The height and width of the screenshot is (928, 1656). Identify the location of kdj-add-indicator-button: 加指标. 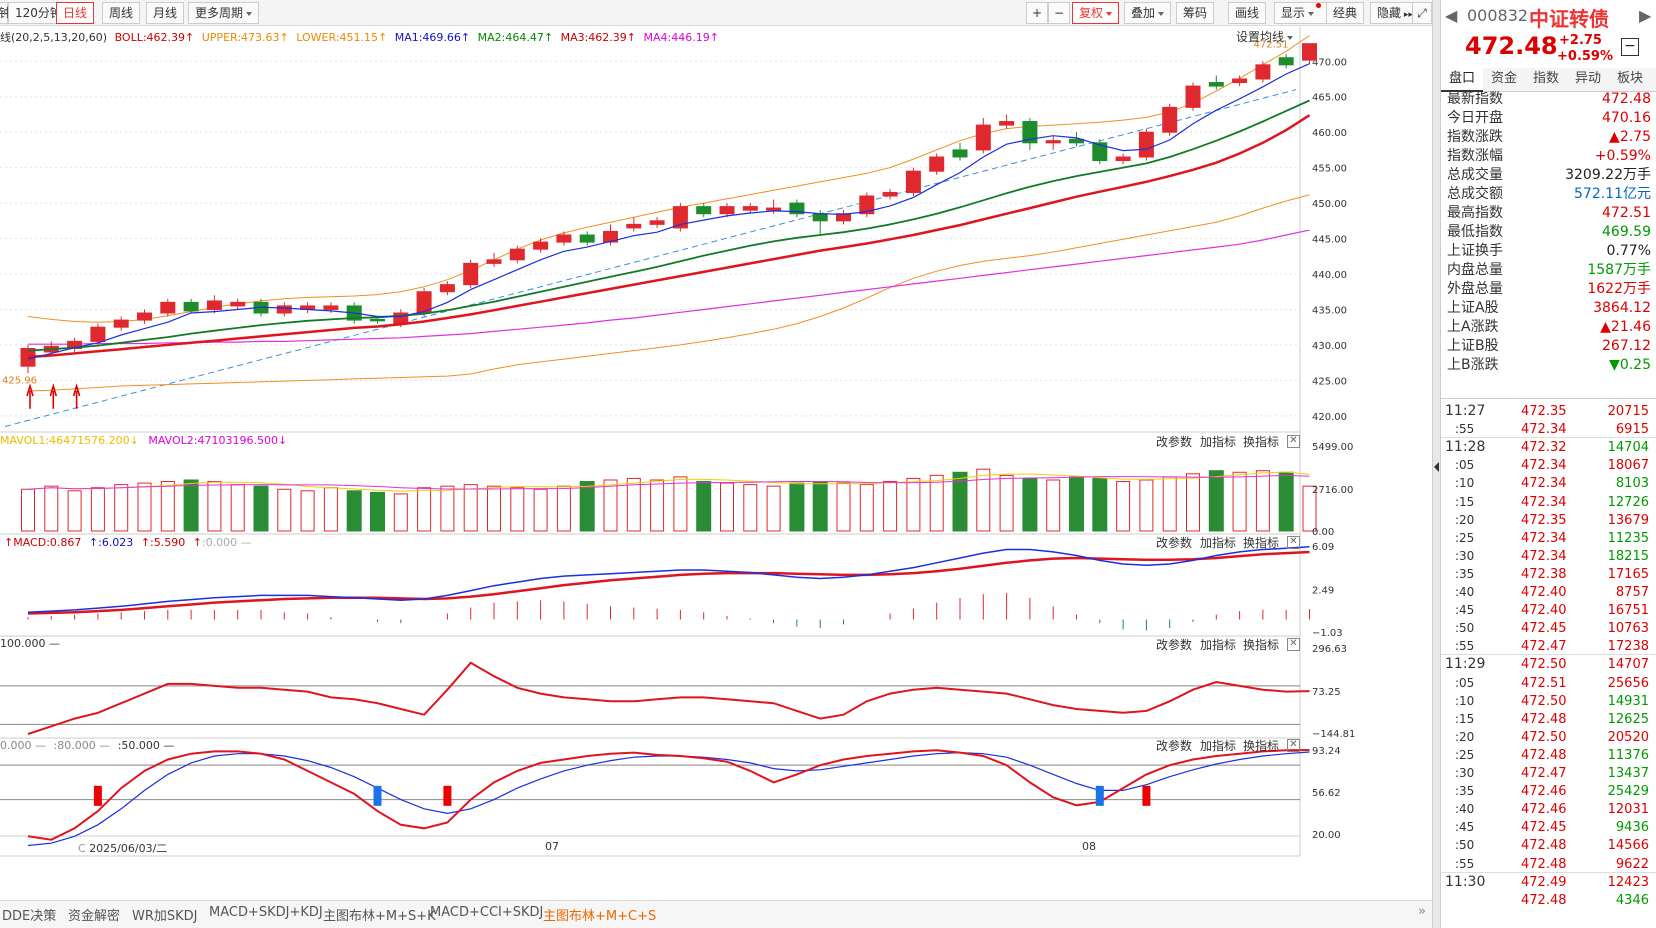
(1218, 746).